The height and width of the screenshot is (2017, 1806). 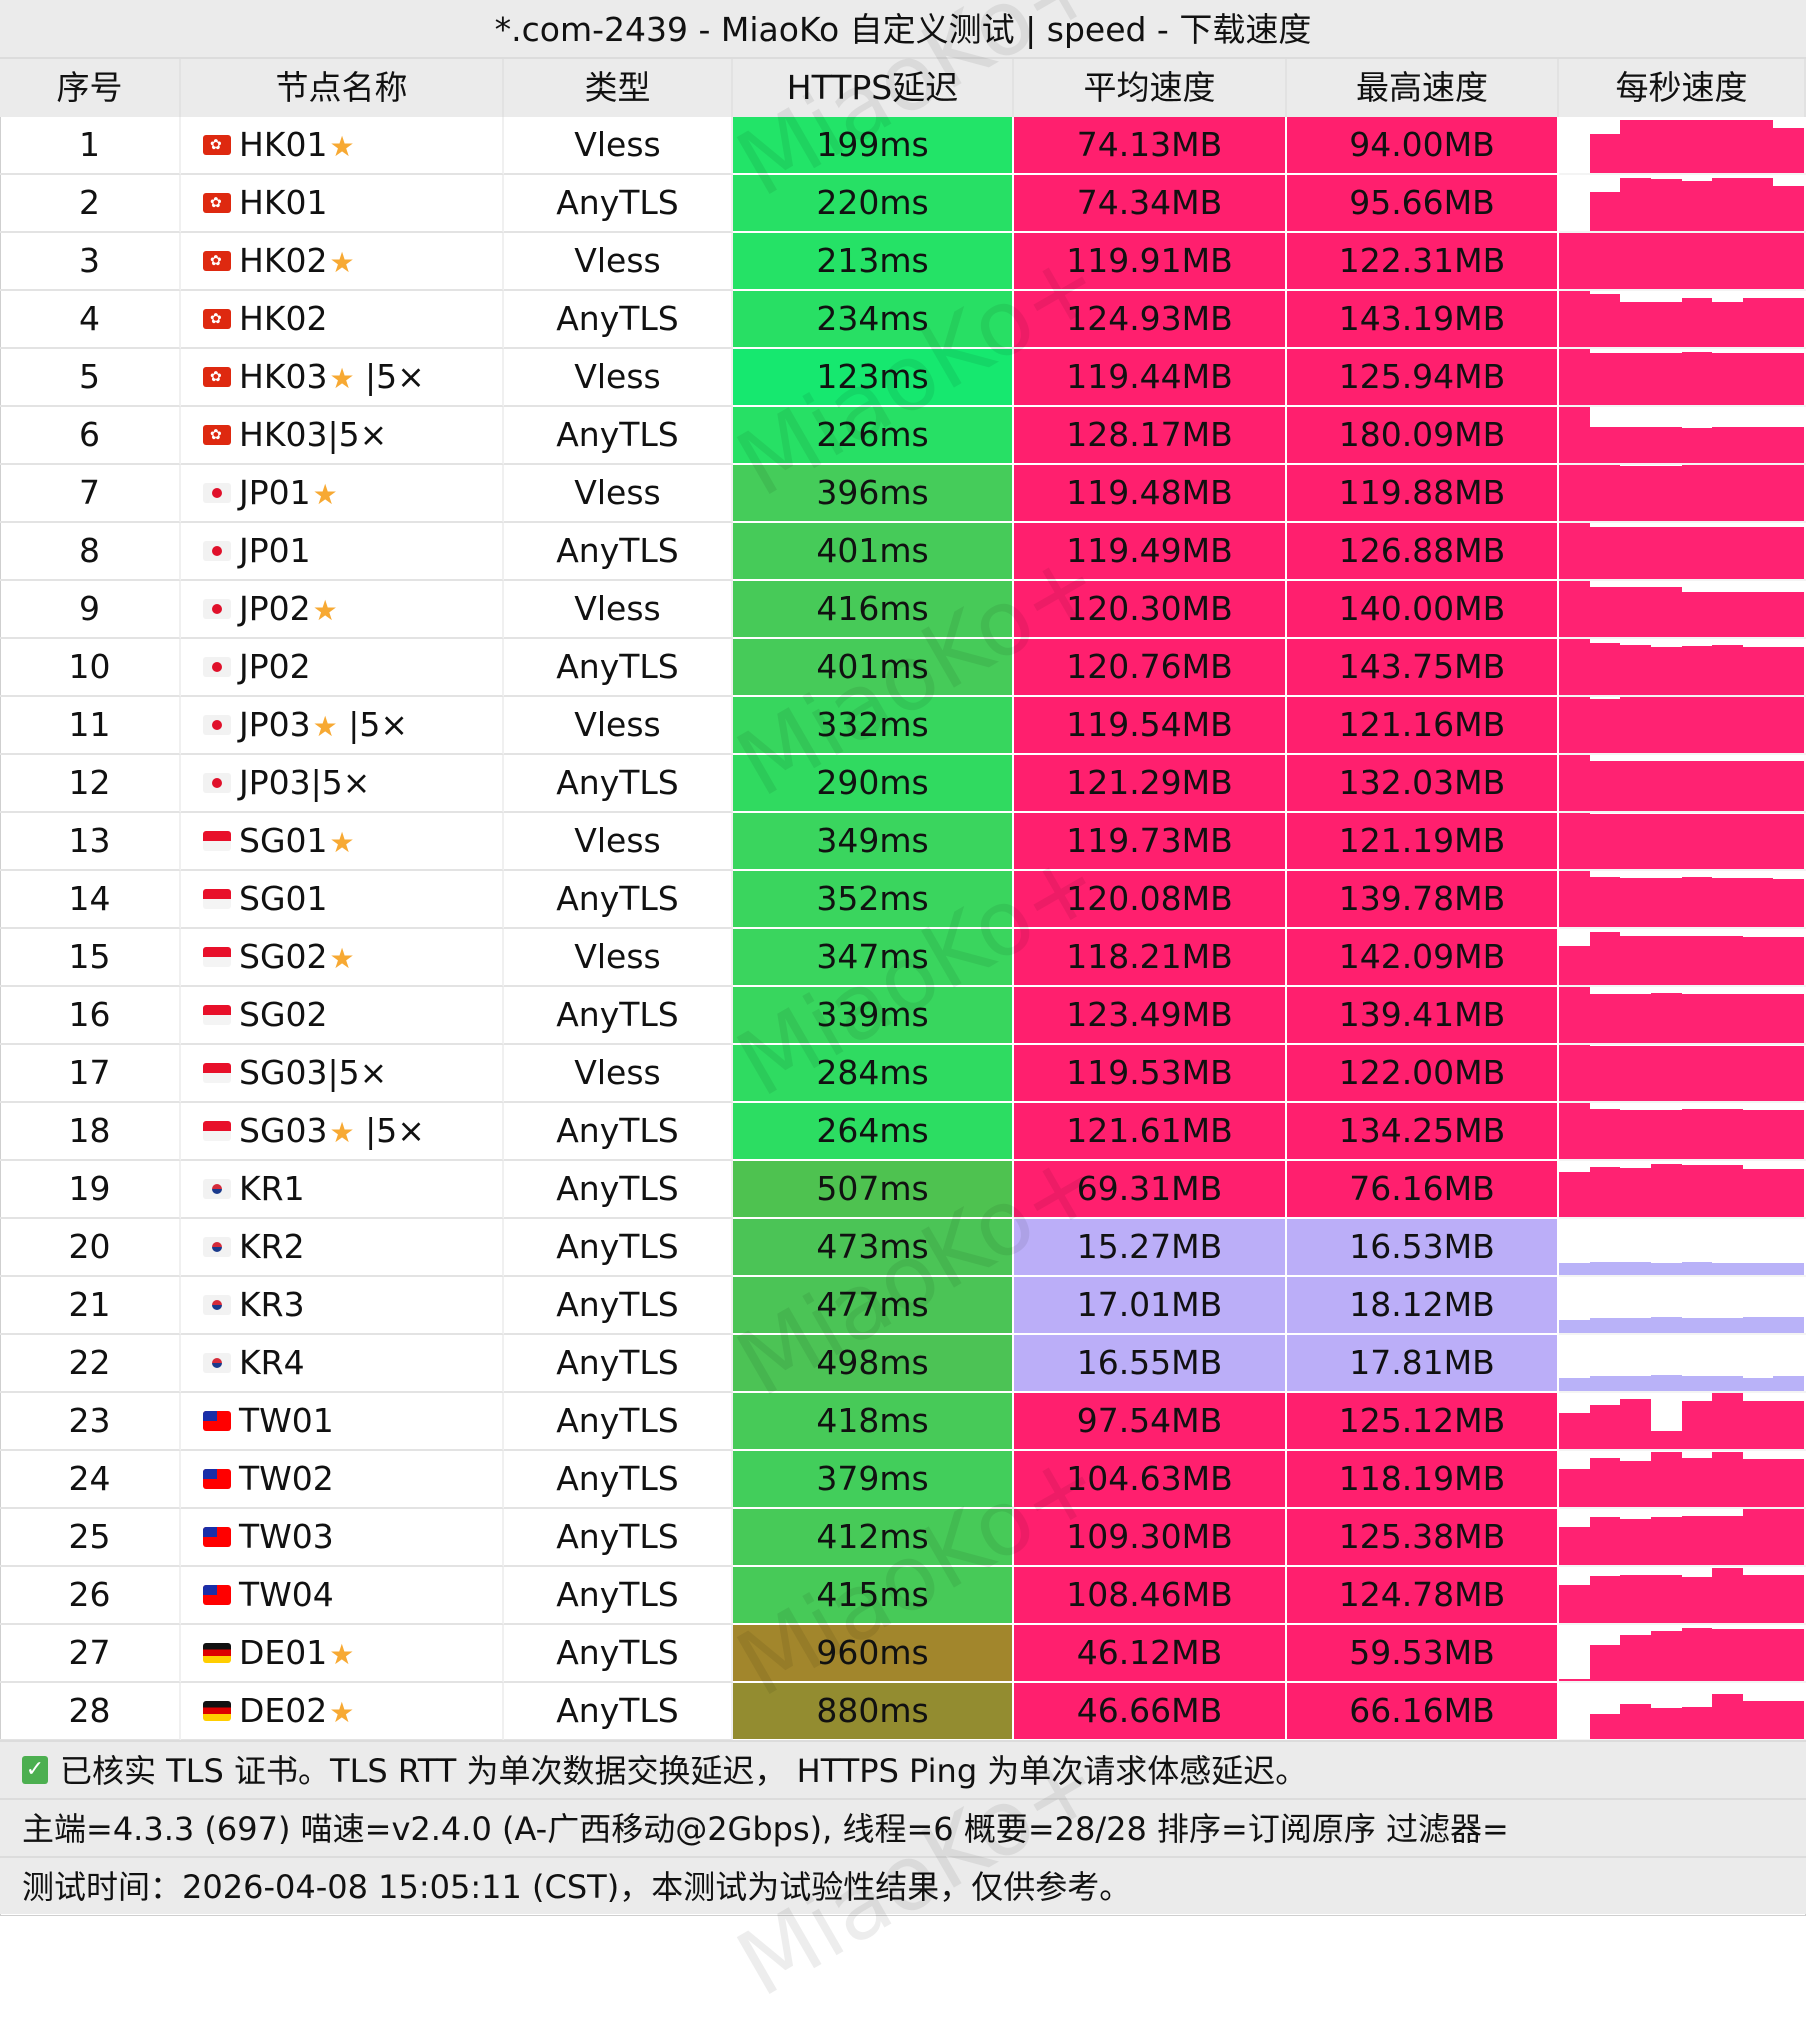 What do you see at coordinates (1150, 1480) in the screenshot?
I see `average-speed: 104.63MB` at bounding box center [1150, 1480].